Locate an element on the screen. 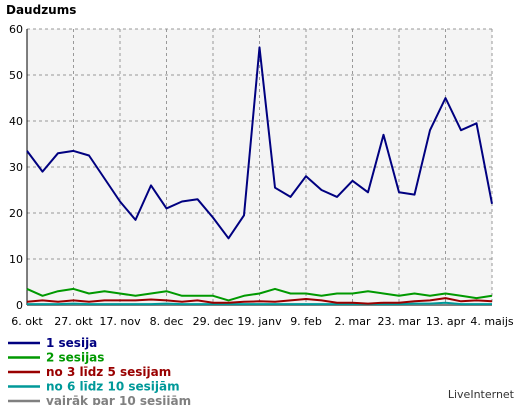 The height and width of the screenshot is (405, 520). y-tick-label: 20 is located at coordinates (16, 213).